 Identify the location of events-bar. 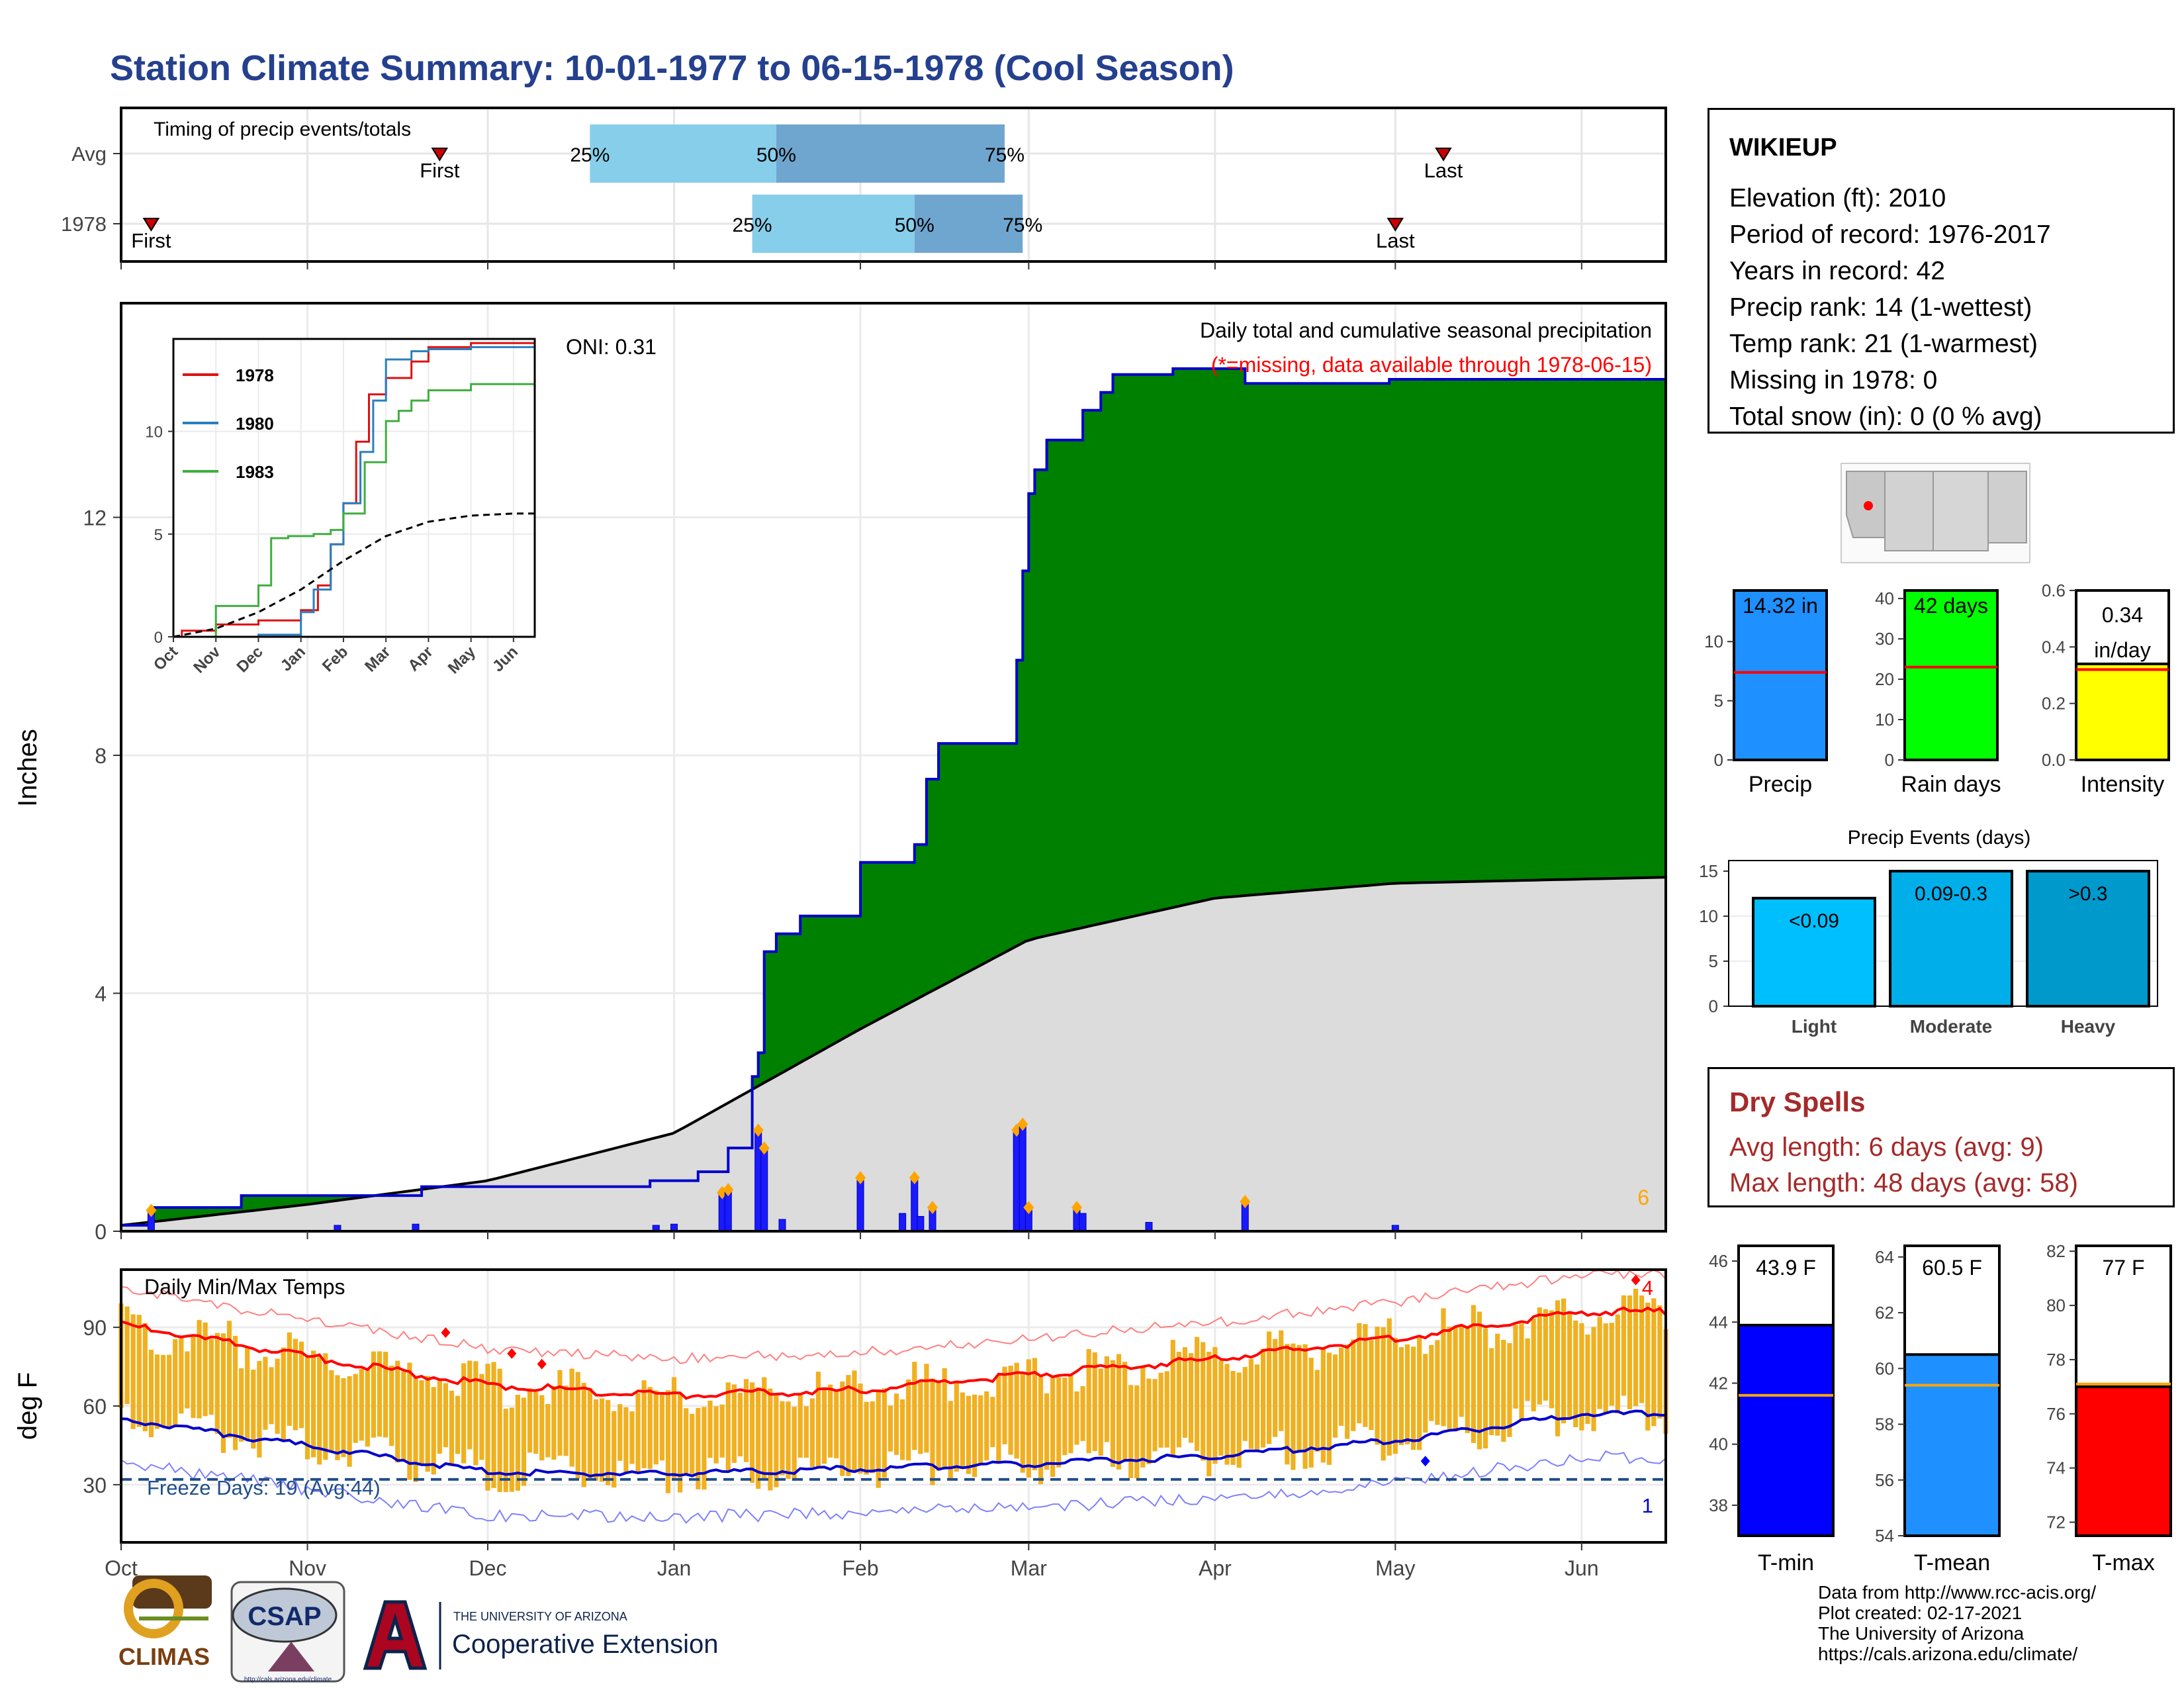
(1814, 952).